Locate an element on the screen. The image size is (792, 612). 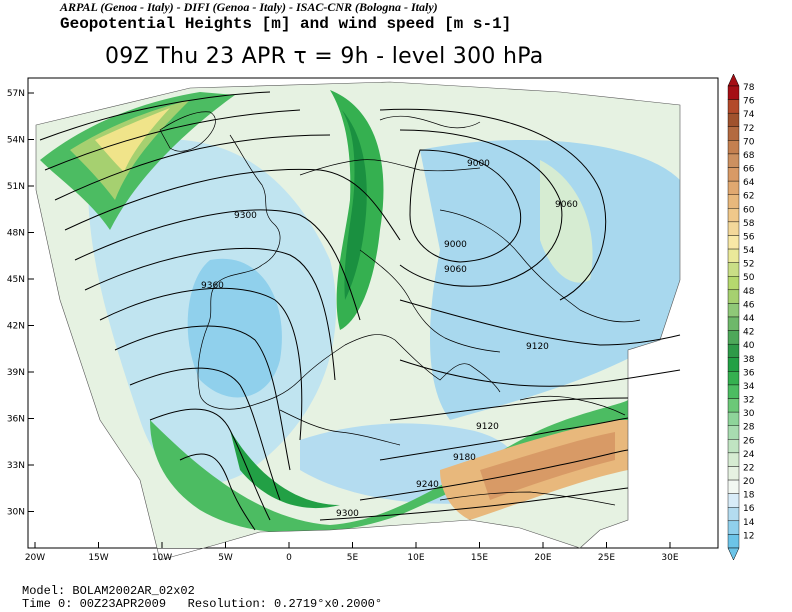
contour-label: 9240 is located at coordinates (427, 485).